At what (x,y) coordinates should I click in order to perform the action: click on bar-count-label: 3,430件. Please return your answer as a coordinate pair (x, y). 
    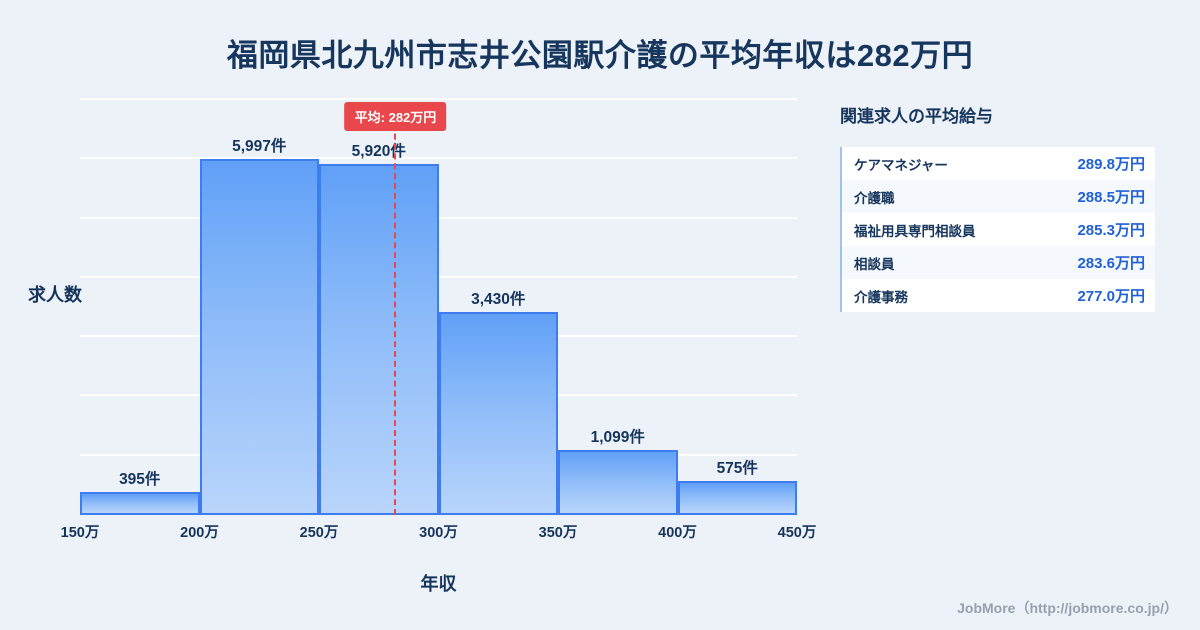
    Looking at the image, I should click on (498, 299).